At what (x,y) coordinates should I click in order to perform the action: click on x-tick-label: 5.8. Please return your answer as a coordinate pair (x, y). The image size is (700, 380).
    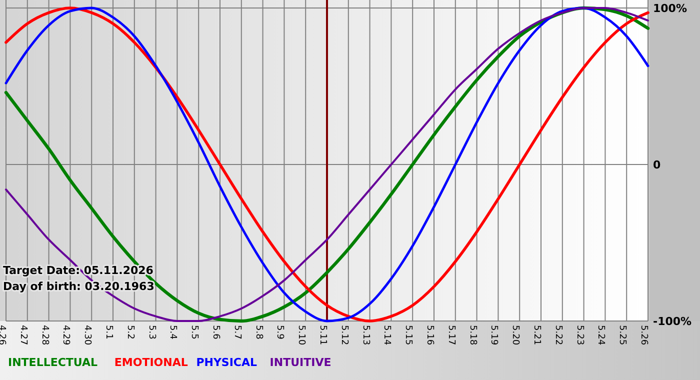
    Looking at the image, I should click on (258, 332).